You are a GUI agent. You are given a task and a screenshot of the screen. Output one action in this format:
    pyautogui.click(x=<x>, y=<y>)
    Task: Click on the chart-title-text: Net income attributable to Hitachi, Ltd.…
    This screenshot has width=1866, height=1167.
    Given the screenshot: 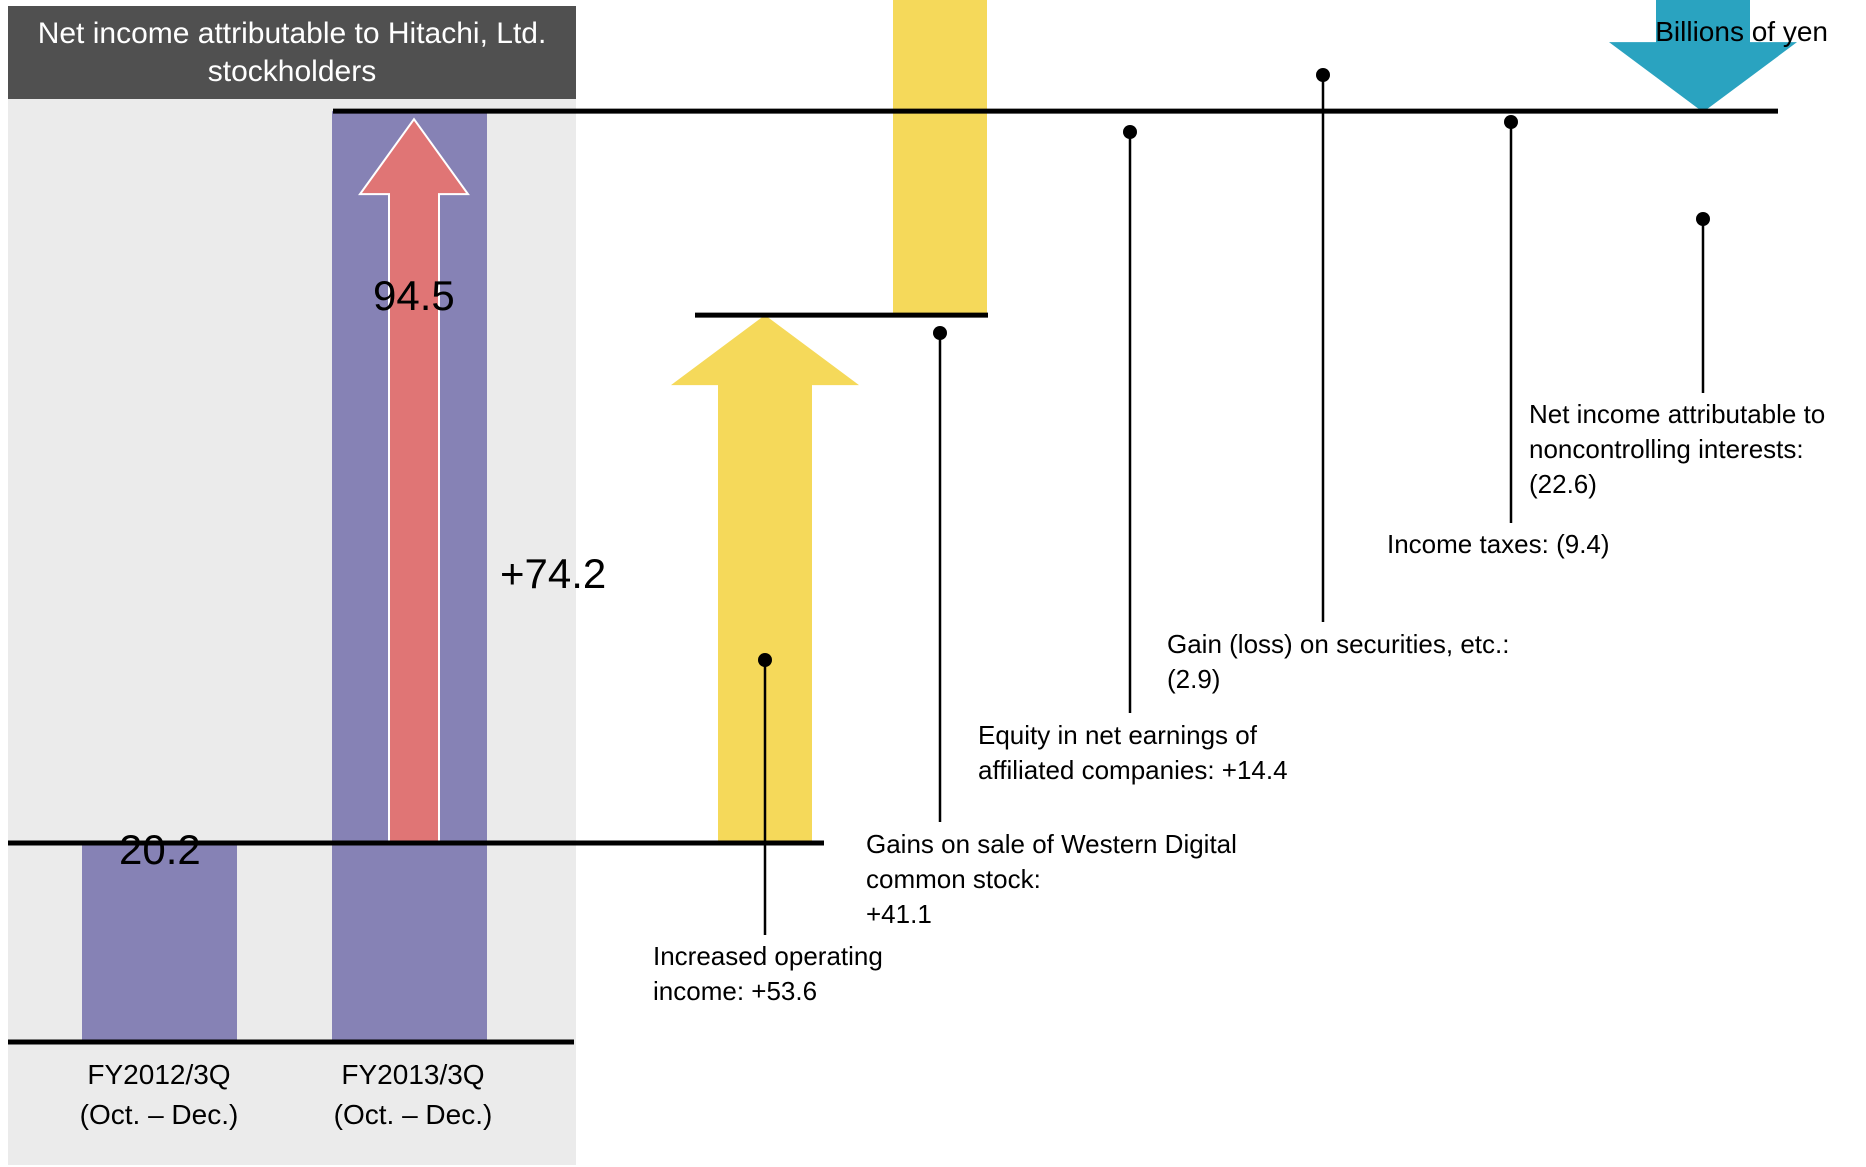 What is the action you would take?
    pyautogui.click(x=292, y=52)
    